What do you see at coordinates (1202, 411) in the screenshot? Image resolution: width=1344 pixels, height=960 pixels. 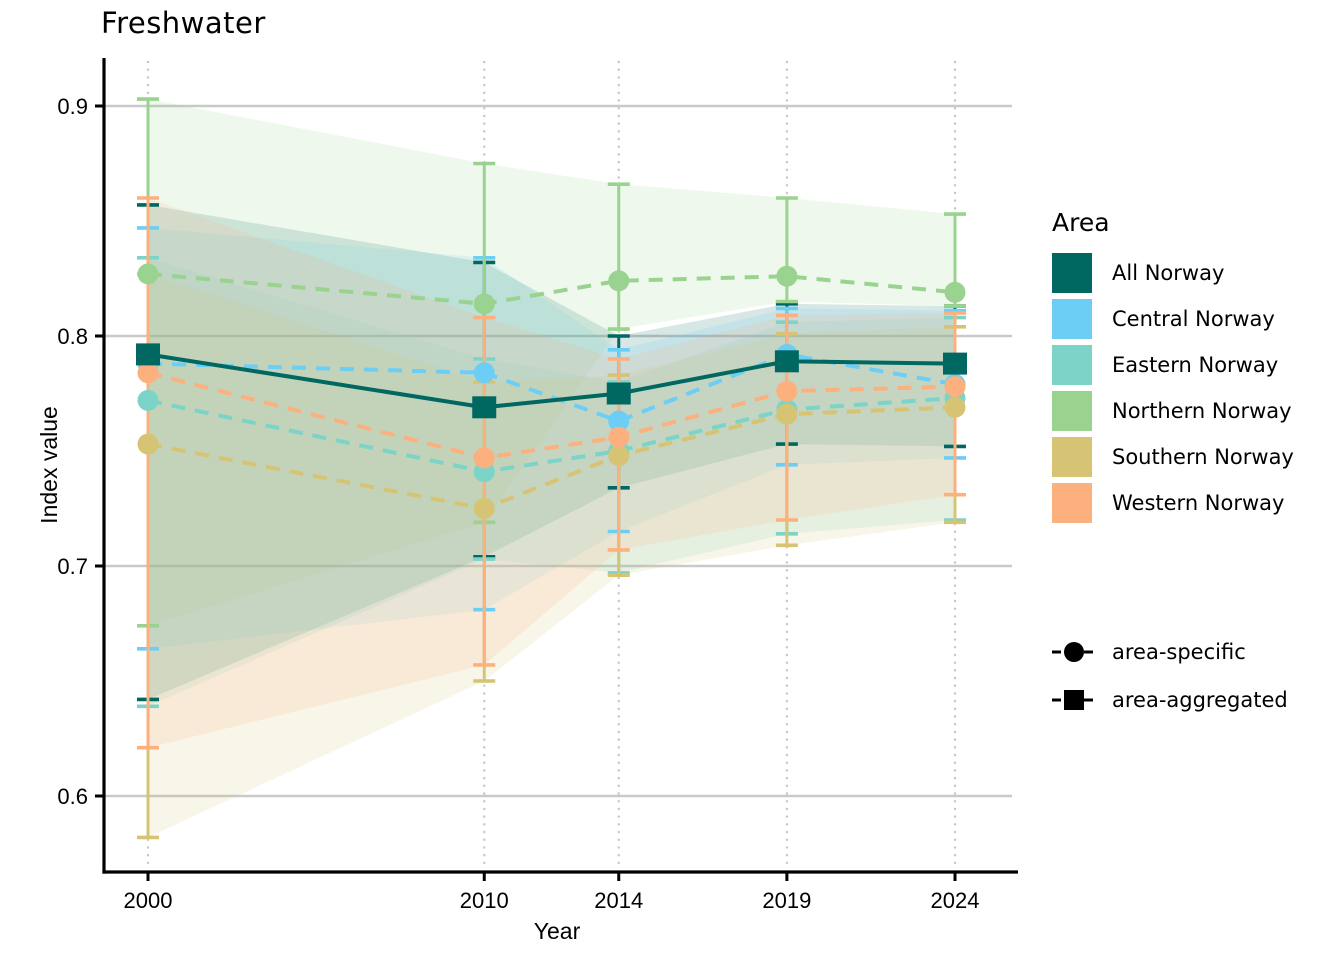 I see `legend-item-label: Northern Norway` at bounding box center [1202, 411].